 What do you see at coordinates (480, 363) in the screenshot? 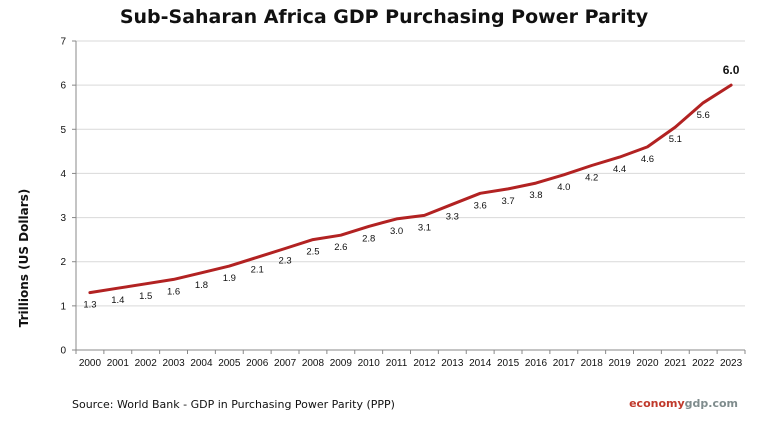
I see `x-tick-label: 2014` at bounding box center [480, 363].